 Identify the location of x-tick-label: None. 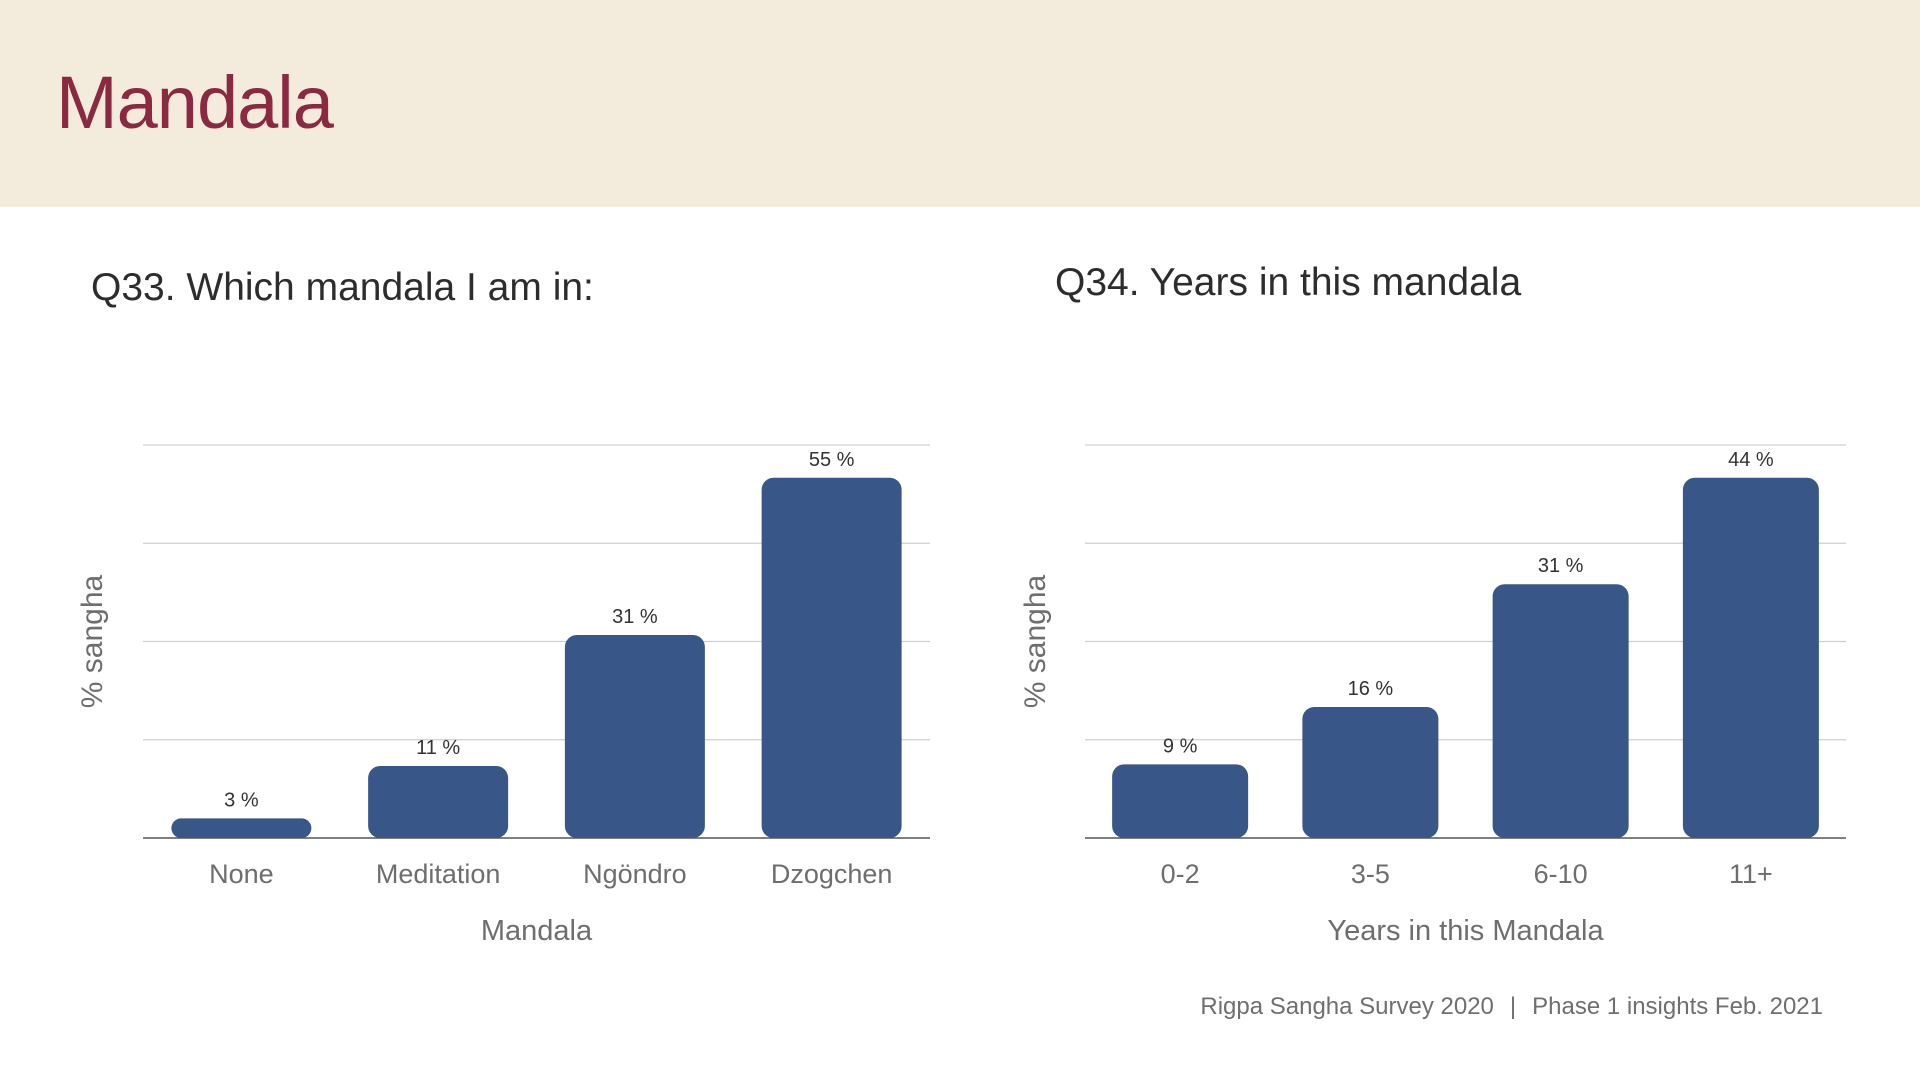
(241, 874).